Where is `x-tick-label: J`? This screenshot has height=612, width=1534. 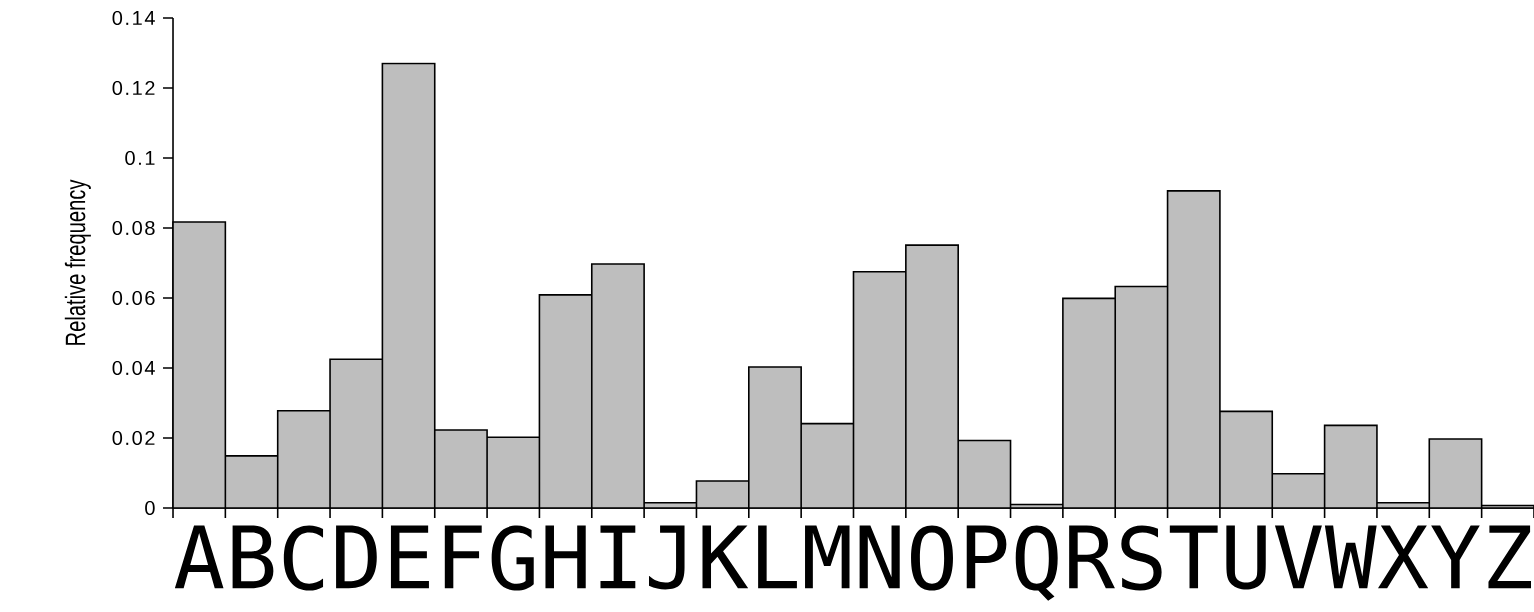
x-tick-label: J is located at coordinates (666, 557).